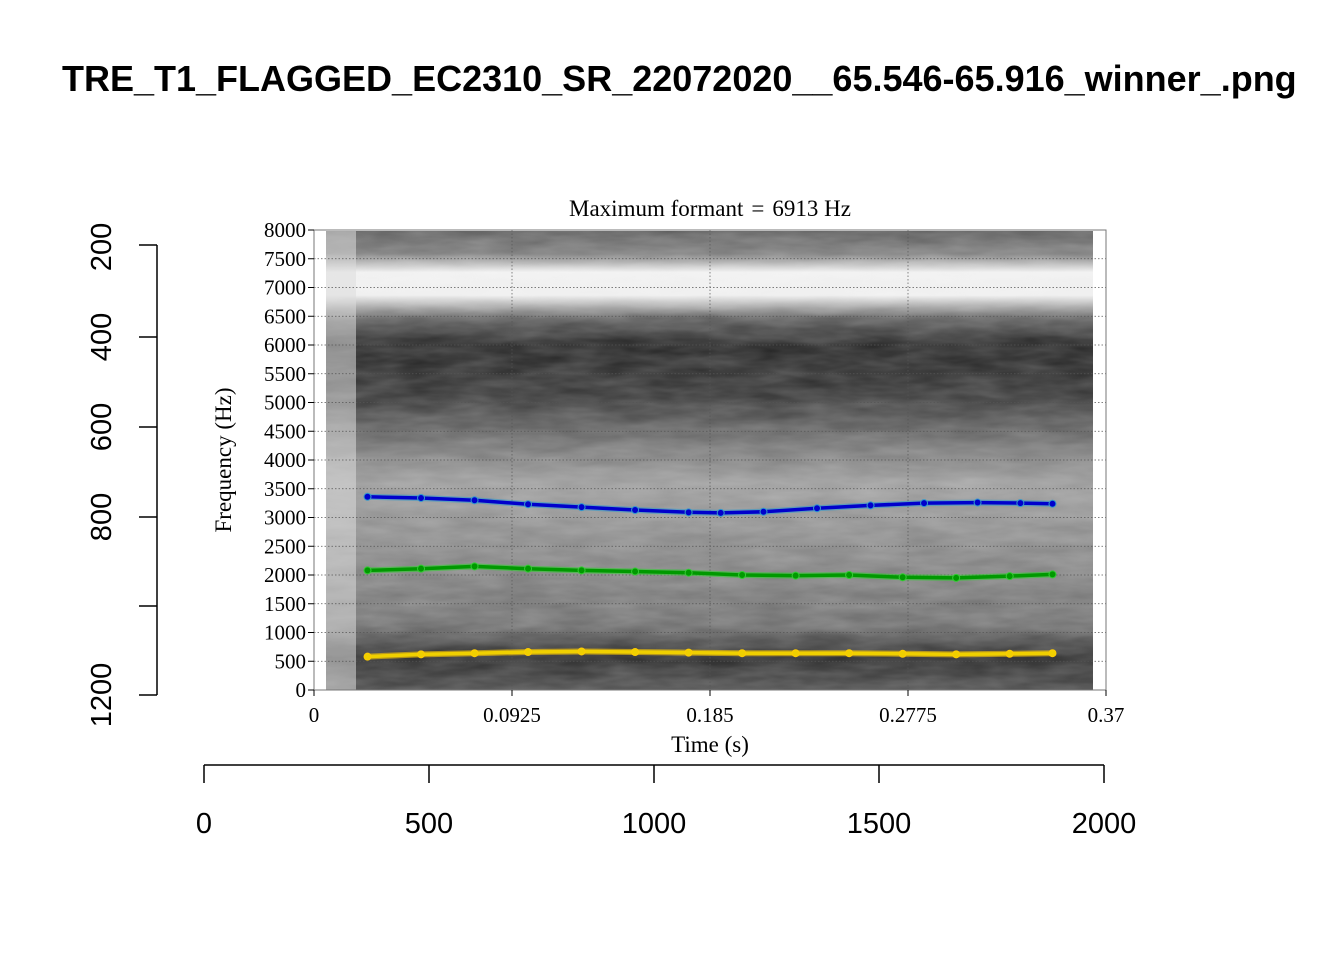  Describe the element at coordinates (285, 374) in the screenshot. I see `y-tick-label: 5500` at that location.